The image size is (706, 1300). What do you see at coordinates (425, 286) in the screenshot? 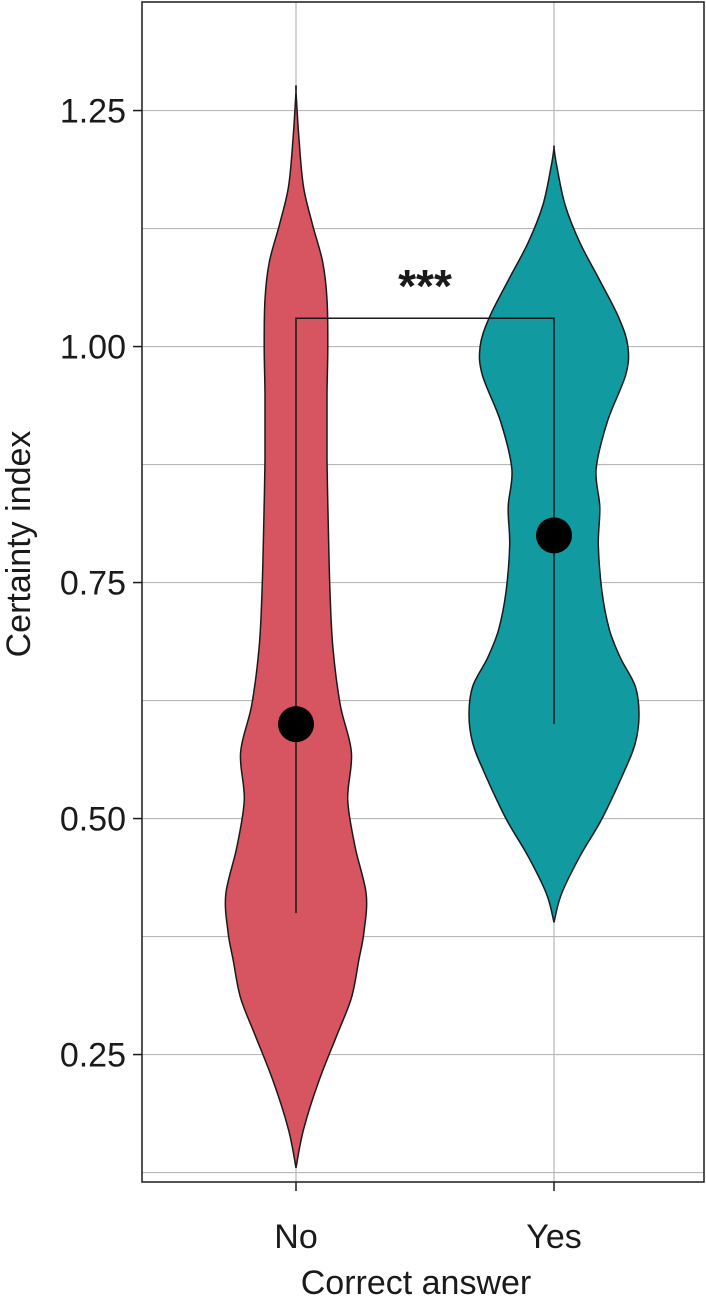
I see `significance-label: ***` at bounding box center [425, 286].